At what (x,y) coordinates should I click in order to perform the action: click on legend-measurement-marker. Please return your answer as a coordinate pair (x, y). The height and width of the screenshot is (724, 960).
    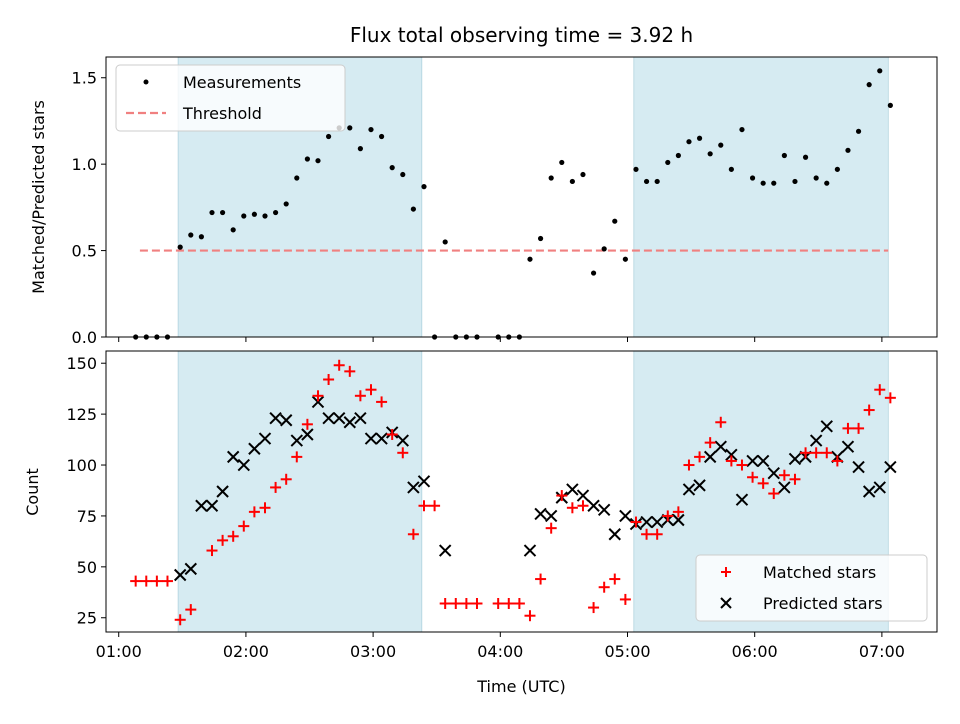
    Looking at the image, I should click on (146, 82).